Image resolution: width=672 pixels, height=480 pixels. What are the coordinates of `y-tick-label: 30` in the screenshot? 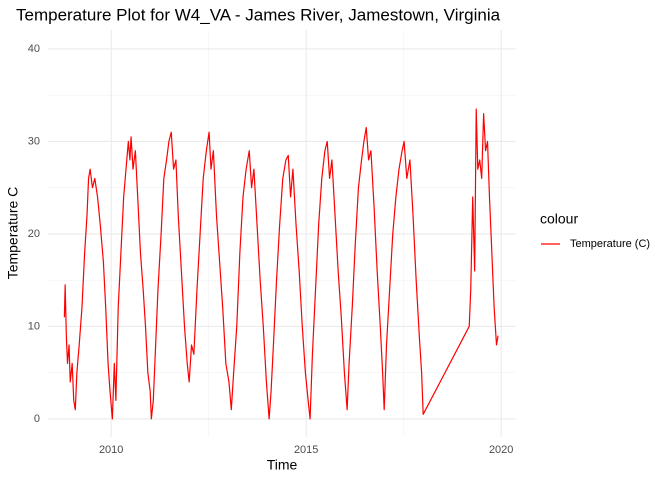 It's located at (34, 141).